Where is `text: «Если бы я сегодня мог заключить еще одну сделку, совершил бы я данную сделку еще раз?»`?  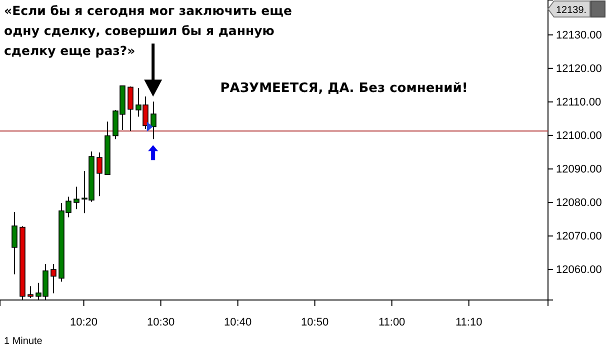 text: «Если бы я сегодня мог заключить еще одну сделку, совершил бы я данную сделку еще раз?» is located at coordinates (148, 30).